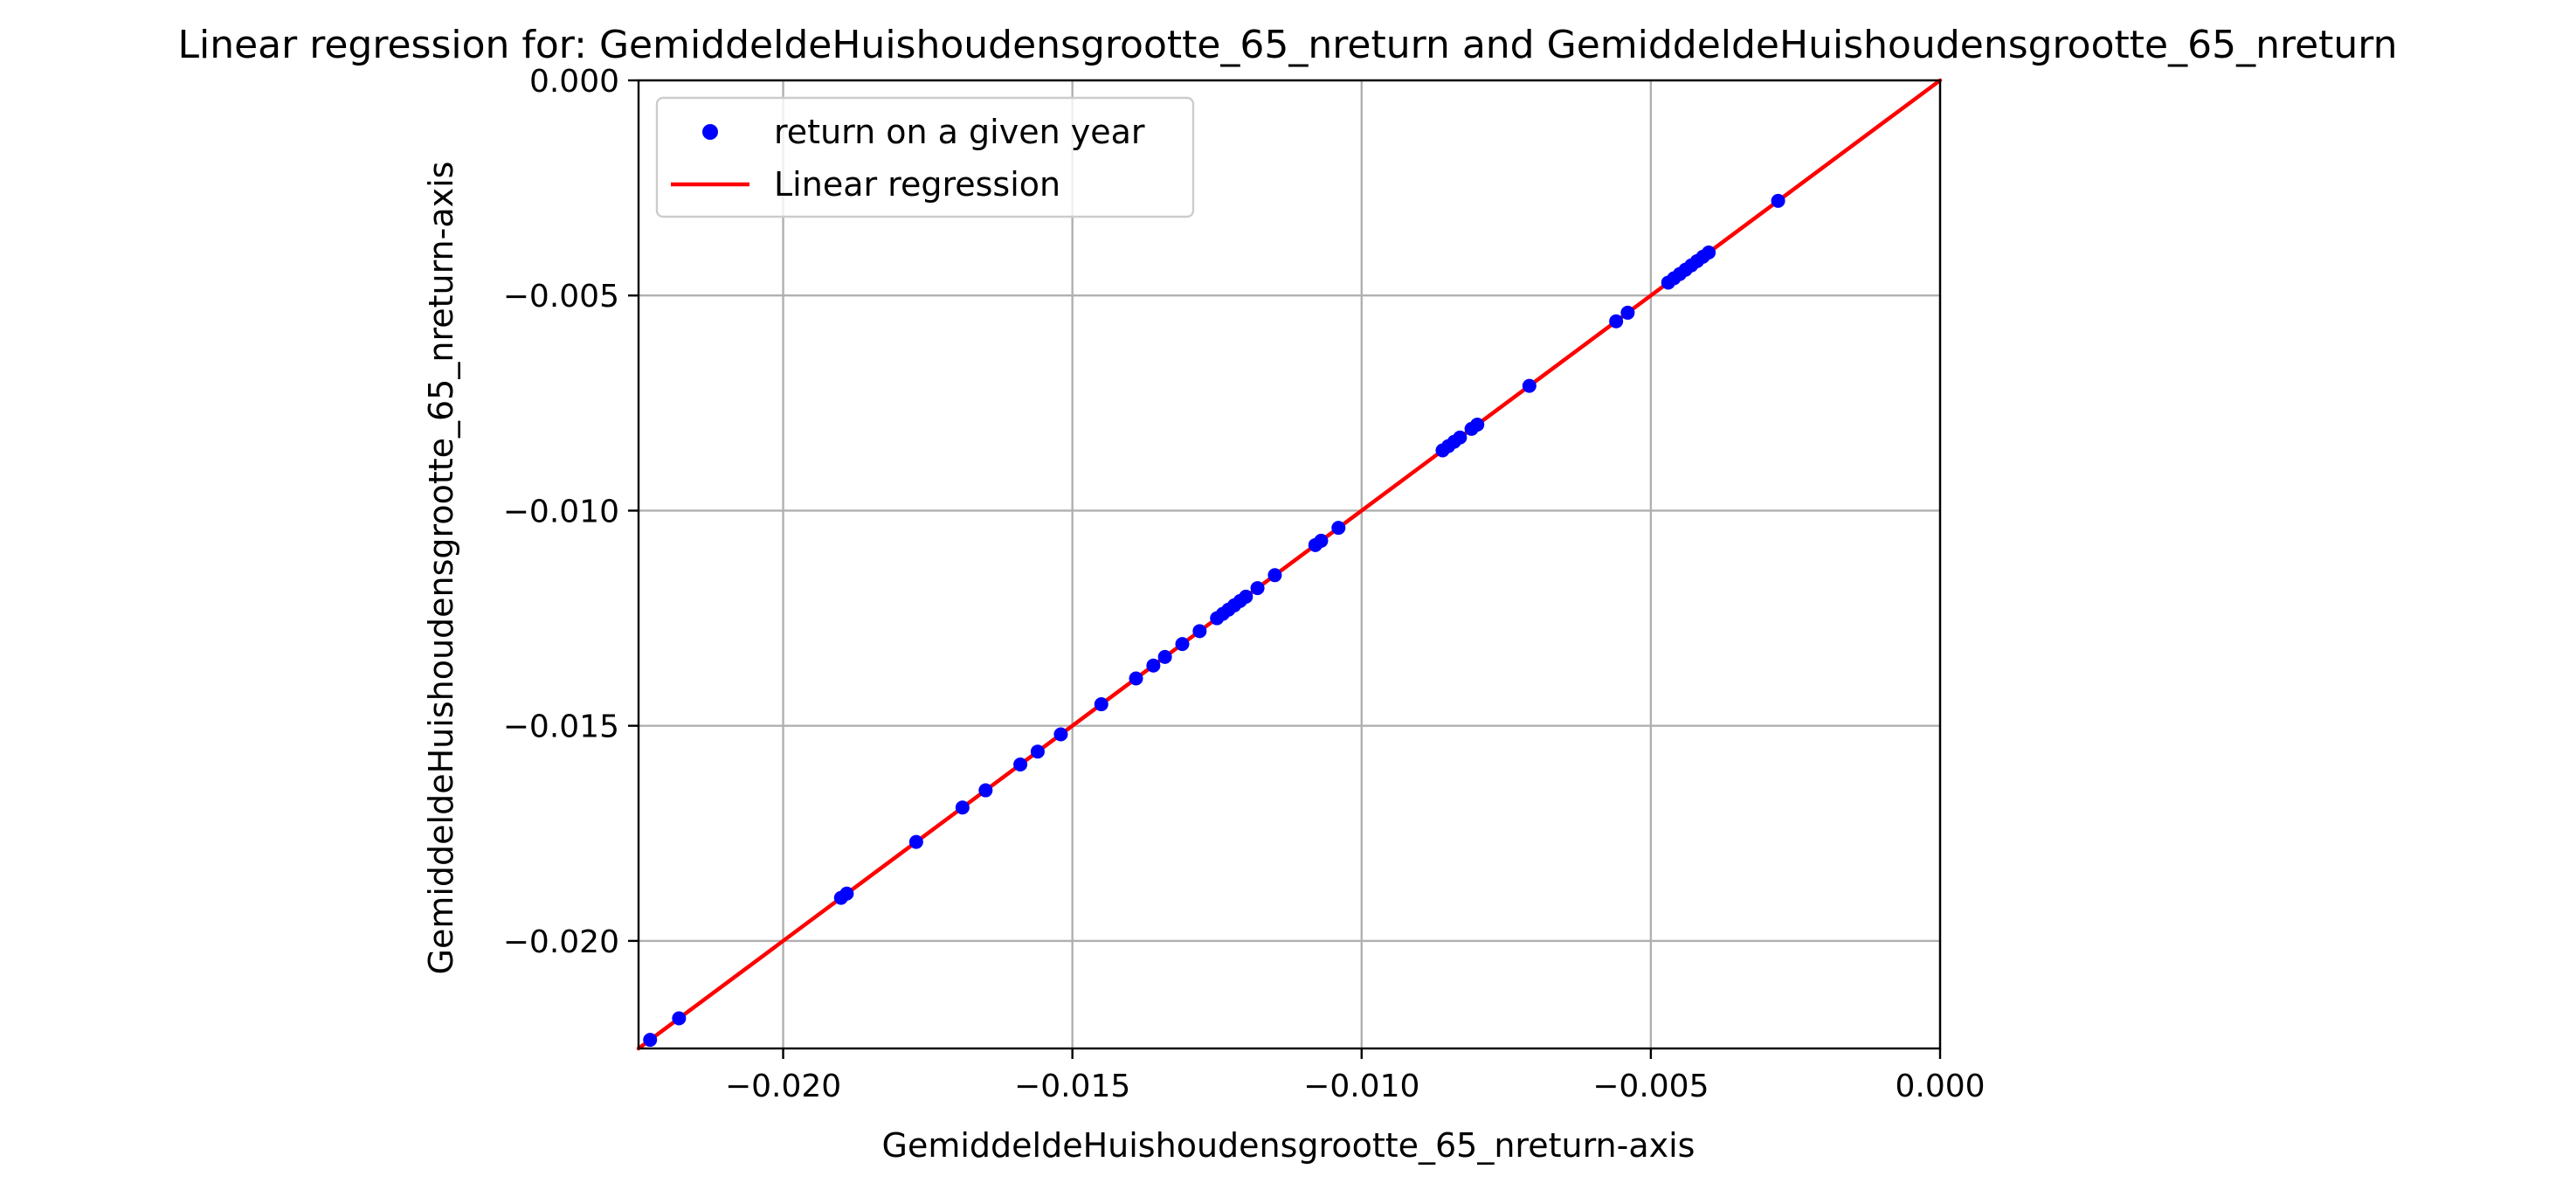  I want to click on y-tick-label: −0.015, so click(561, 727).